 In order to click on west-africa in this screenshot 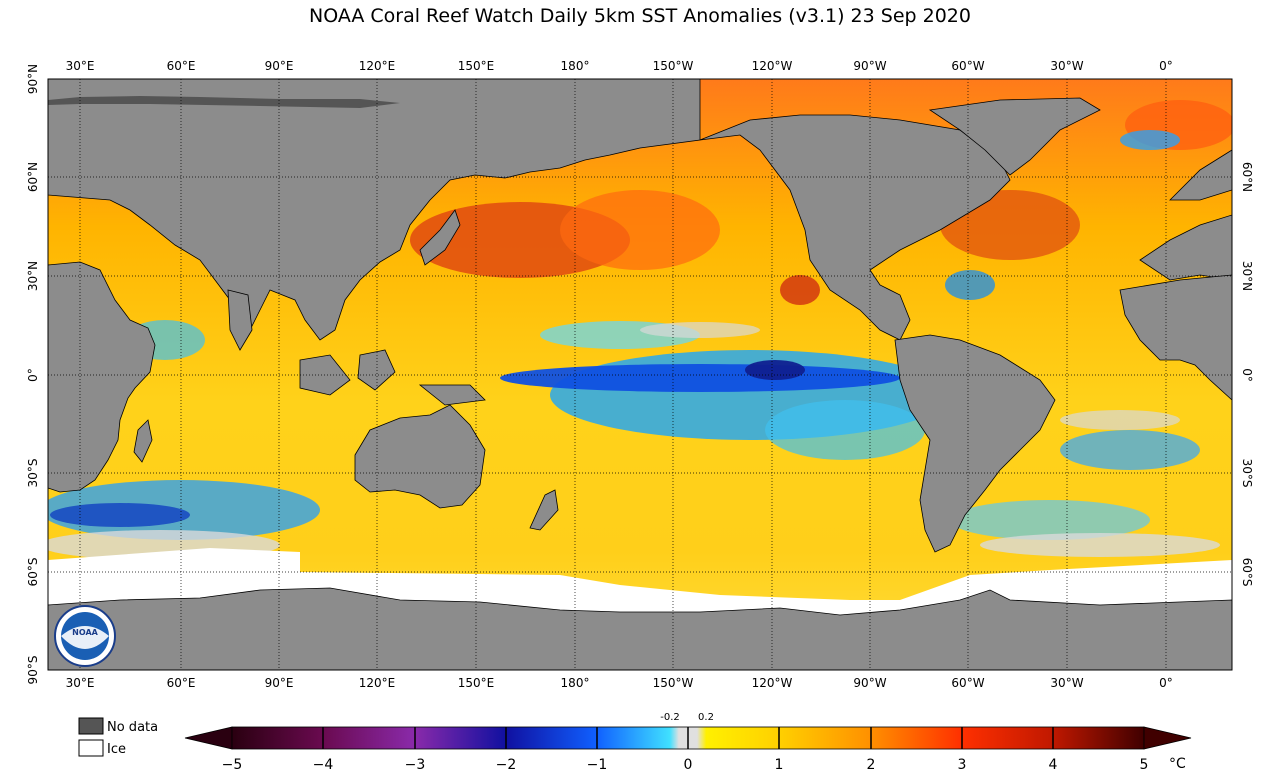, I will do `click(1175, 337)`.